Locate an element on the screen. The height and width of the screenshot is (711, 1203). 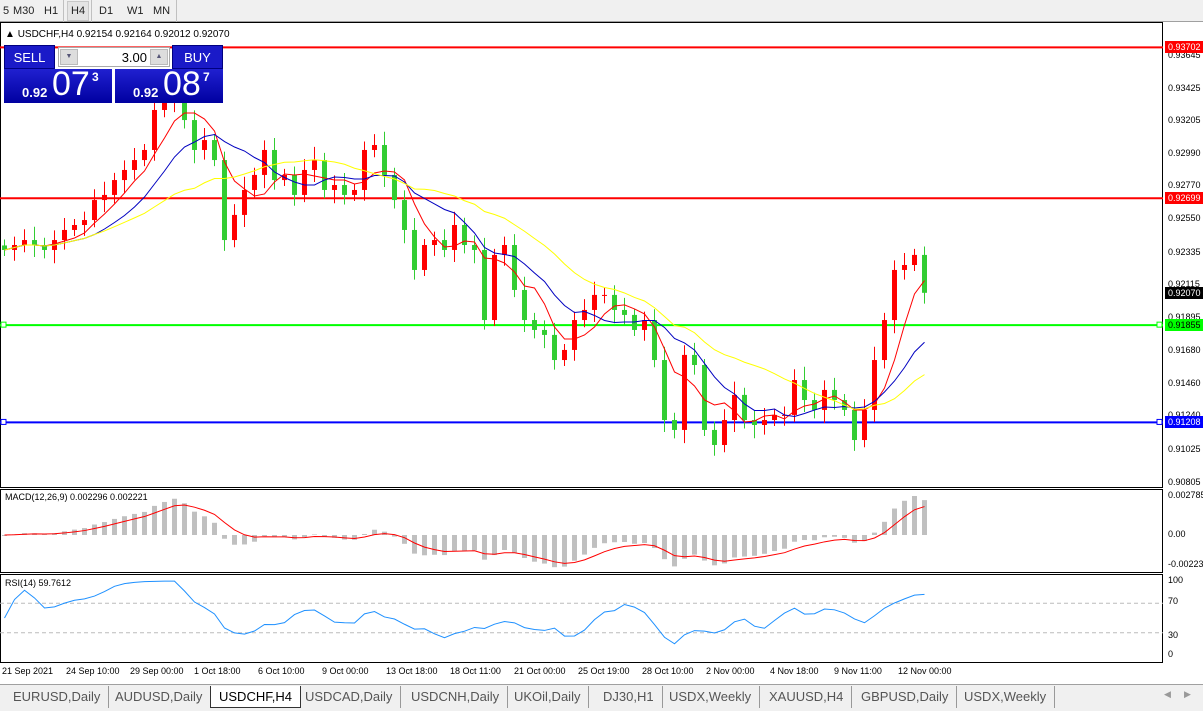
sell-button: SELL is located at coordinates (29, 57).